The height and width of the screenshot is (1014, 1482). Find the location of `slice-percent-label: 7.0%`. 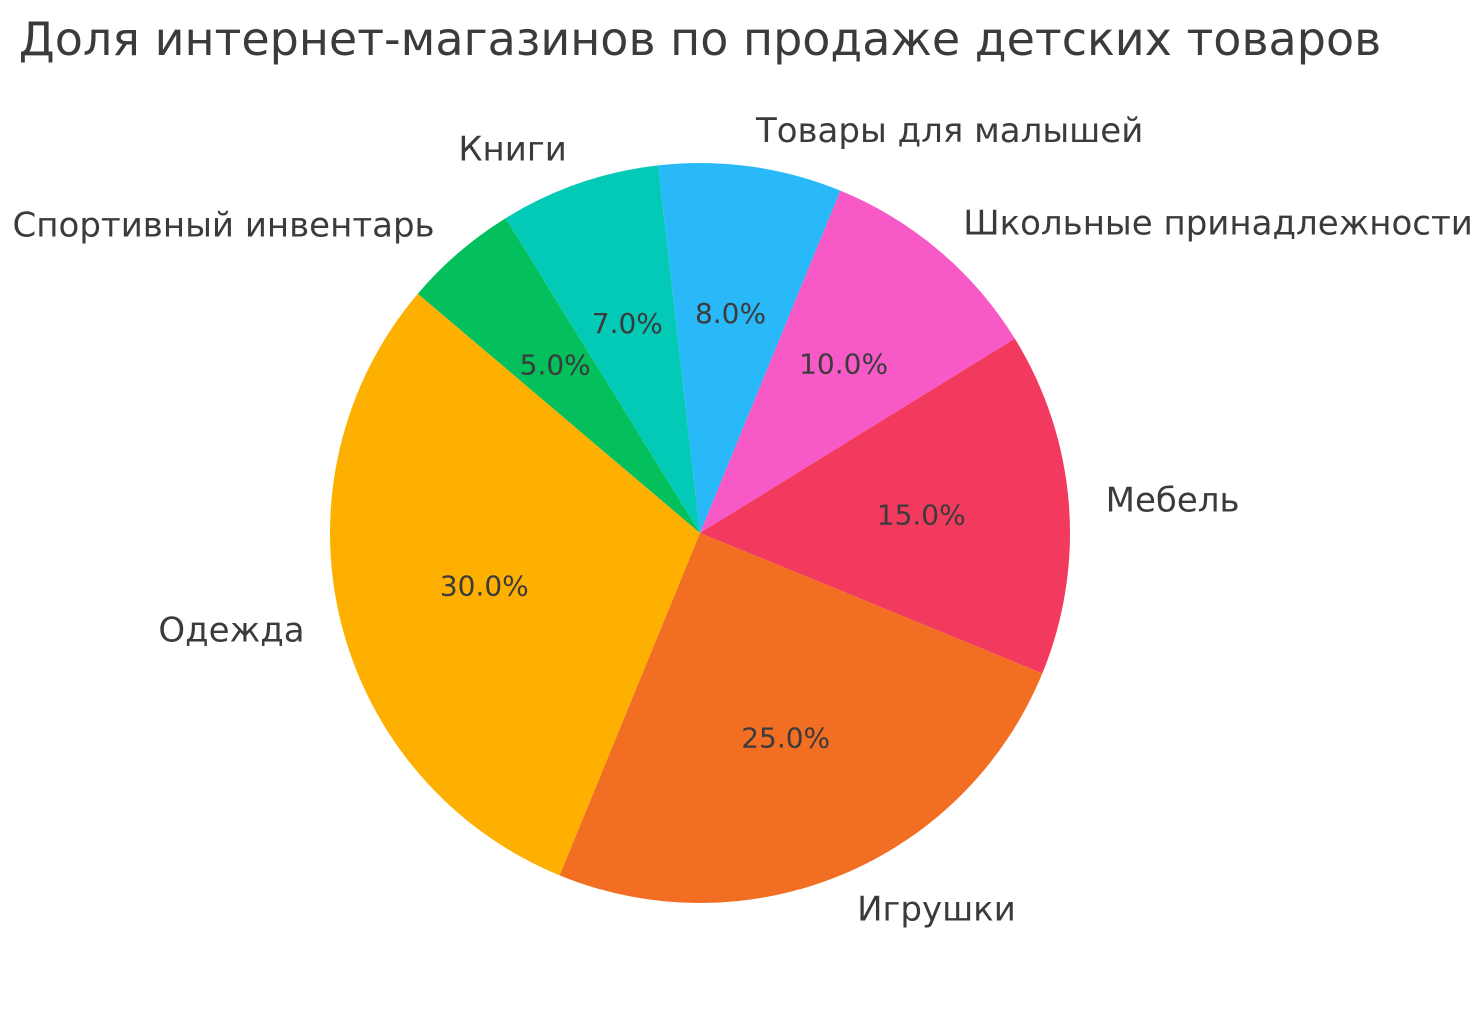

slice-percent-label: 7.0% is located at coordinates (627, 323).